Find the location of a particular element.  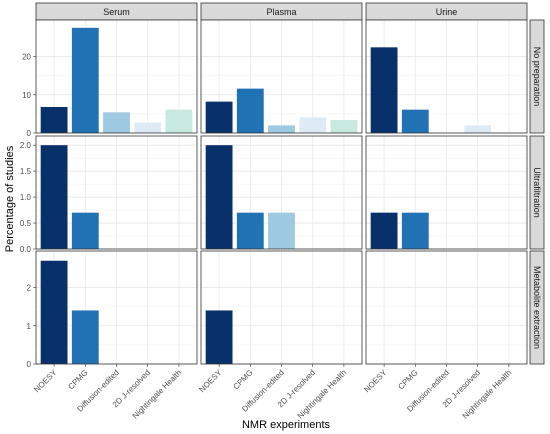

panel-urine-ultrafiltration is located at coordinates (446, 192).